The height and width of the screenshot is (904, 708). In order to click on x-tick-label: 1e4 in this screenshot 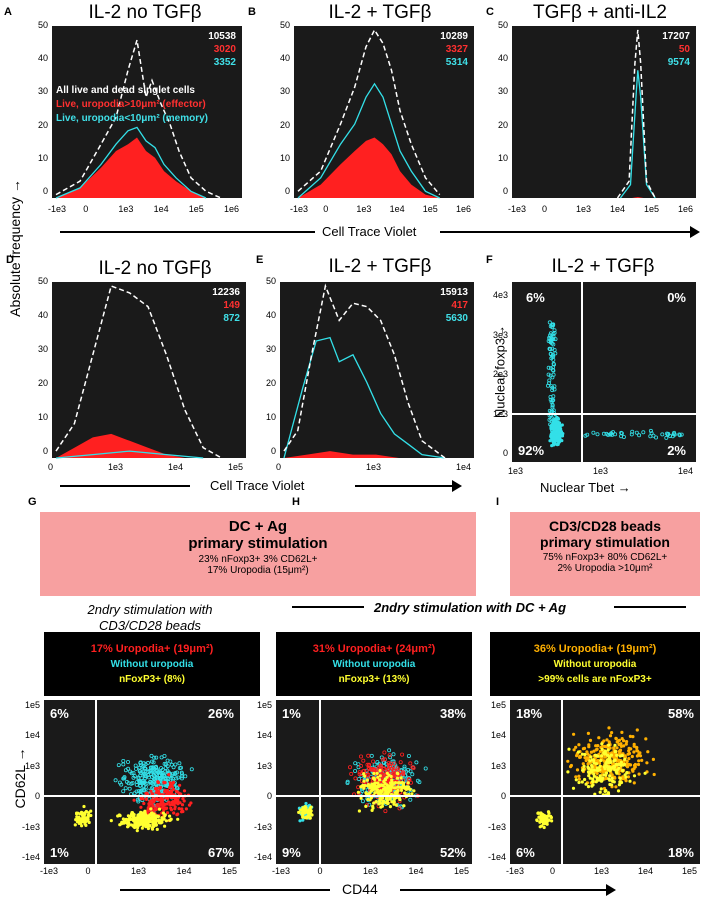, I will do `click(397, 209)`.